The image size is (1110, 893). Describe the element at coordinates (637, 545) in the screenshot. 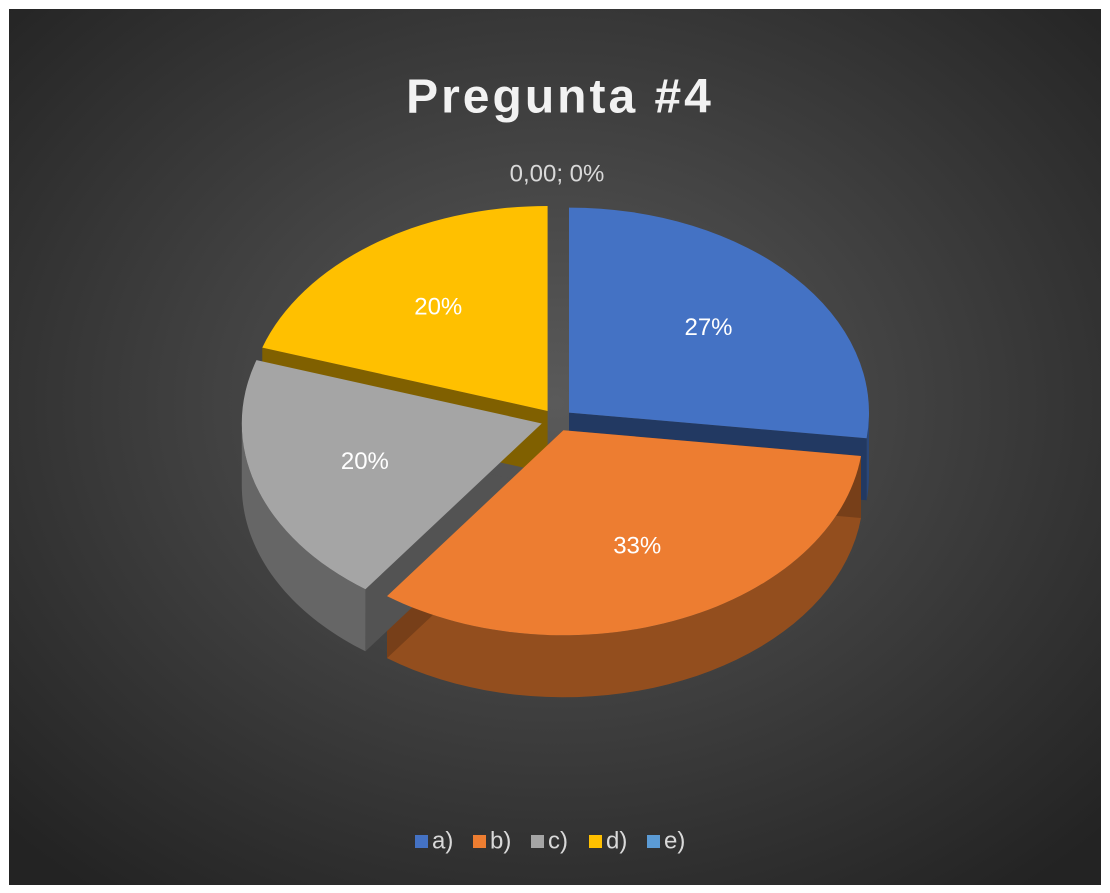

I see `data-label: 33%` at that location.